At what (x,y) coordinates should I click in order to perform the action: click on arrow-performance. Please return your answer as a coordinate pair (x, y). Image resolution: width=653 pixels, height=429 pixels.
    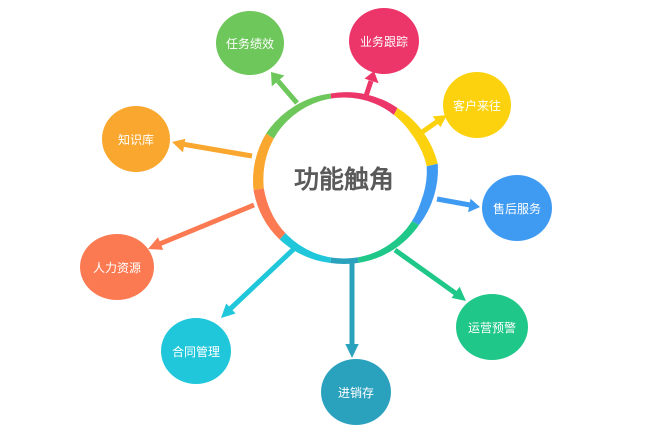
    Looking at the image, I should click on (285, 88).